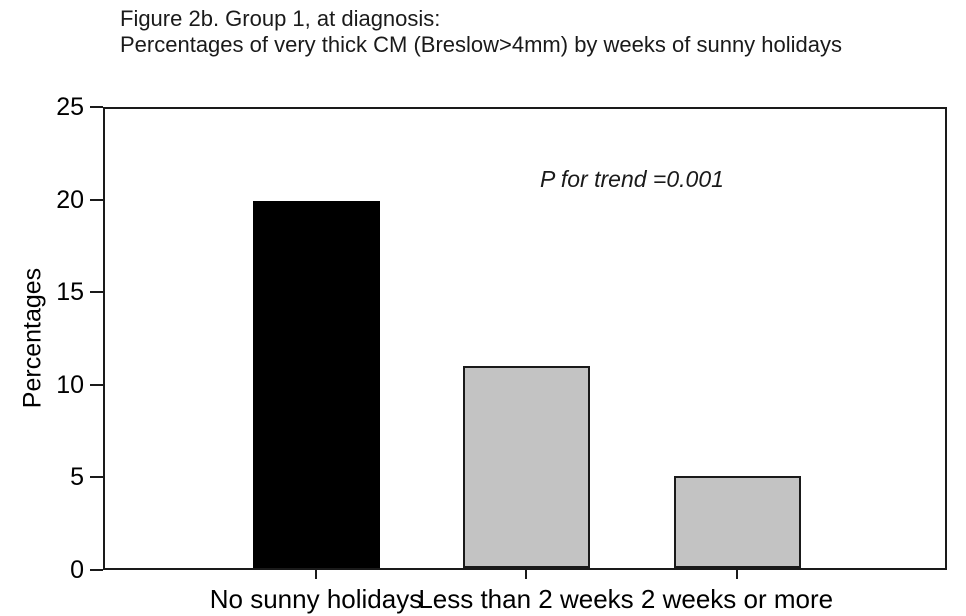 The height and width of the screenshot is (616, 966). What do you see at coordinates (526, 599) in the screenshot?
I see `x-tick-label-less-than-2-weeks: Less than 2 weeks` at bounding box center [526, 599].